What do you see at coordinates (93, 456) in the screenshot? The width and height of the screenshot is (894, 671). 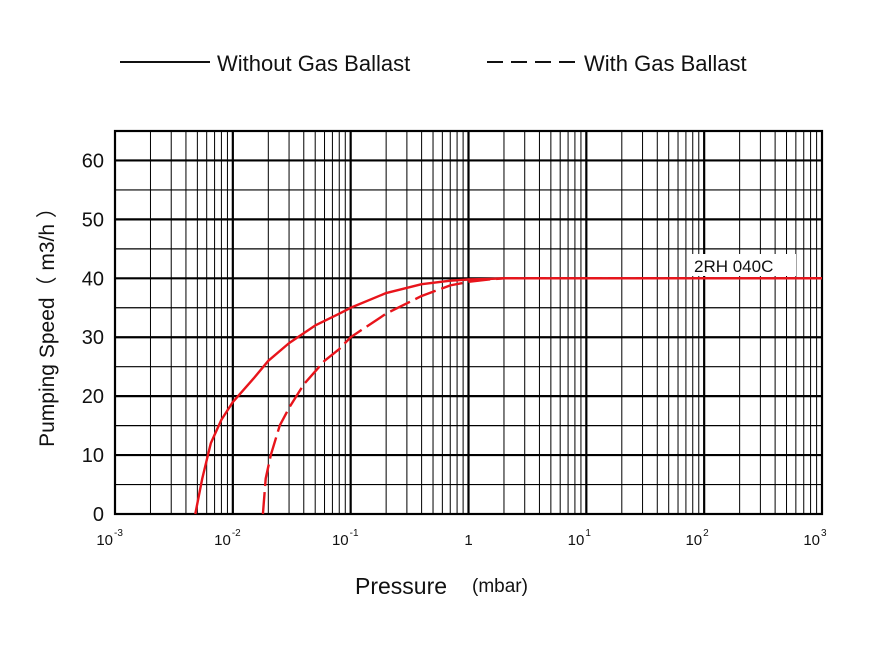 I see `y-tick-label: 10` at bounding box center [93, 456].